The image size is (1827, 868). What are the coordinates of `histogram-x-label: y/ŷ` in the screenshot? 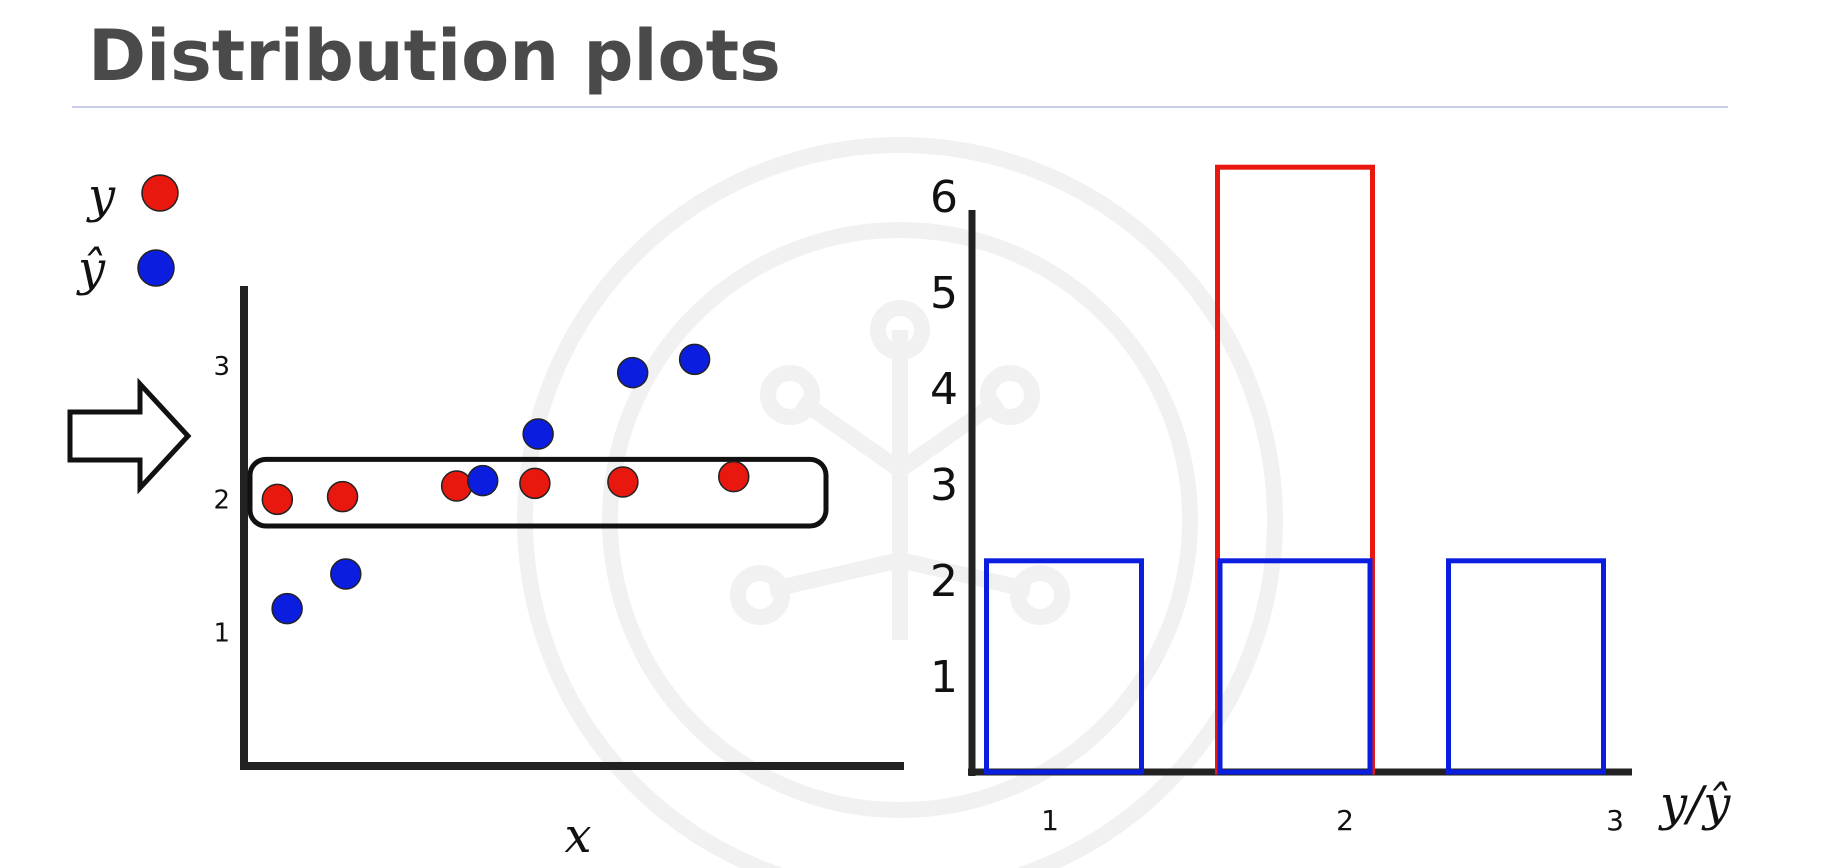 It's located at (1694, 804).